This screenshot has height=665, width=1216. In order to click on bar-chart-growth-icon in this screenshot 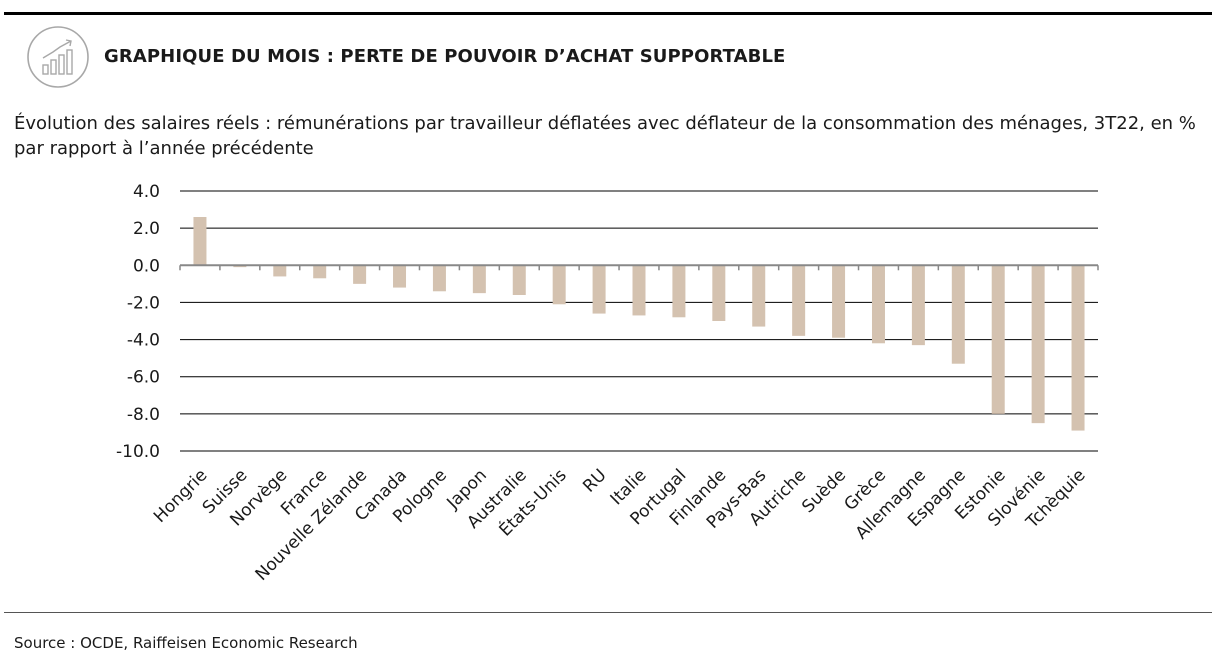, I will do `click(58, 57)`.